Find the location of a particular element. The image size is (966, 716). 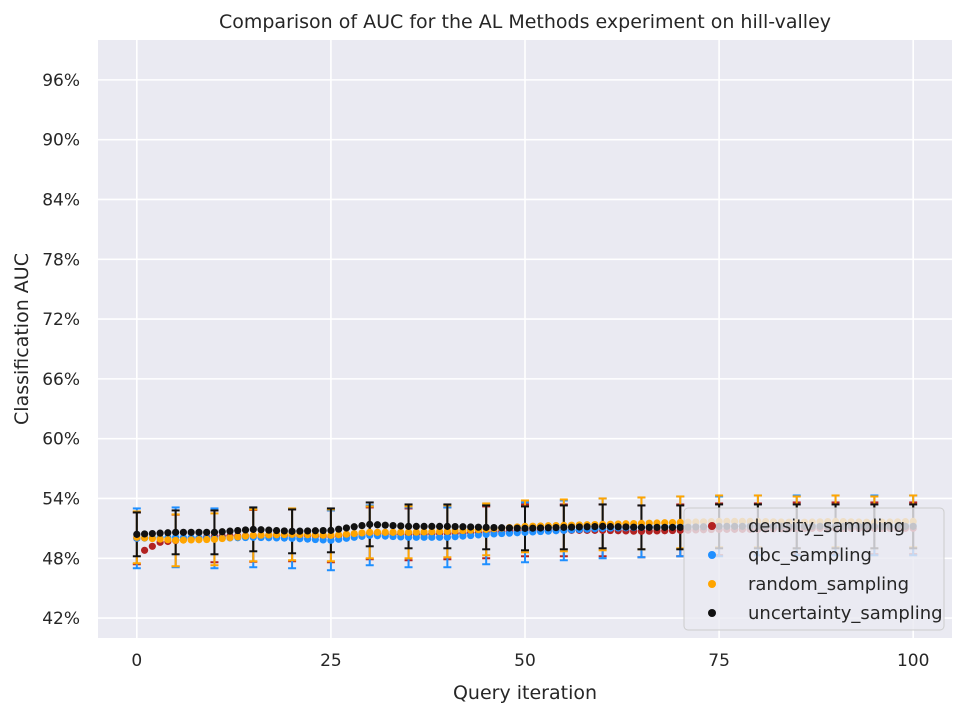

y-tick-label: 66% is located at coordinates (61, 380).